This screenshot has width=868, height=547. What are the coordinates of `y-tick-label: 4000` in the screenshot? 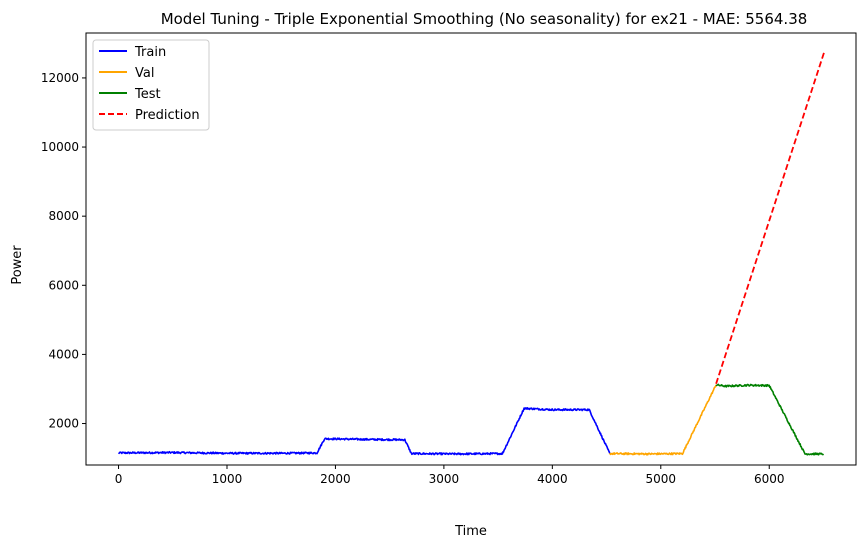 It's located at (63, 354).